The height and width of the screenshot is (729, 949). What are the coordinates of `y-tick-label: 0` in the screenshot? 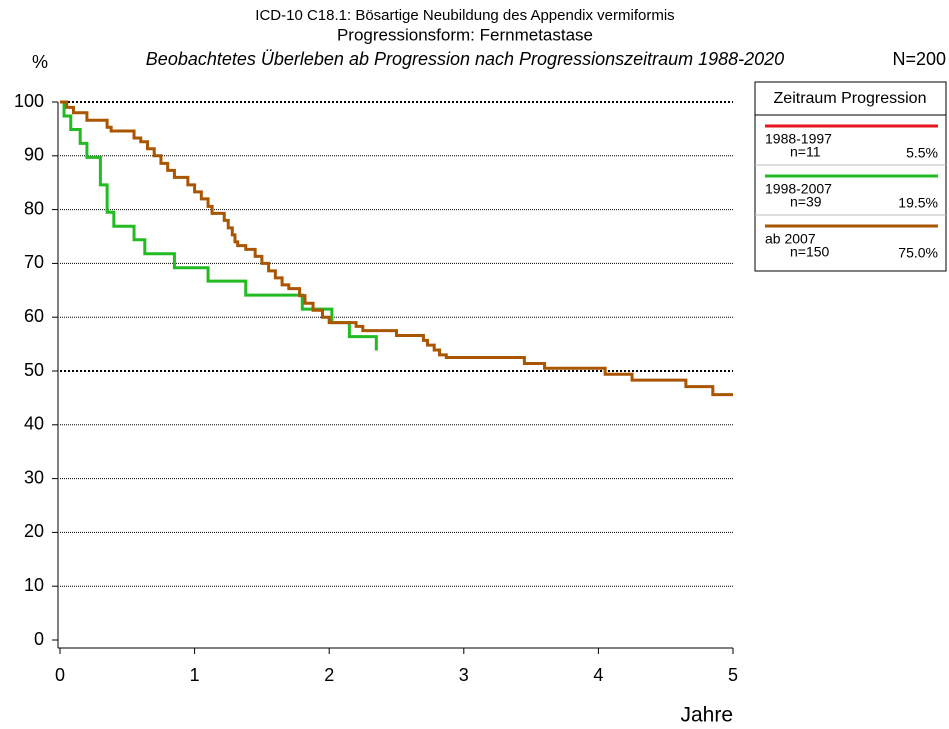 It's located at (39, 639).